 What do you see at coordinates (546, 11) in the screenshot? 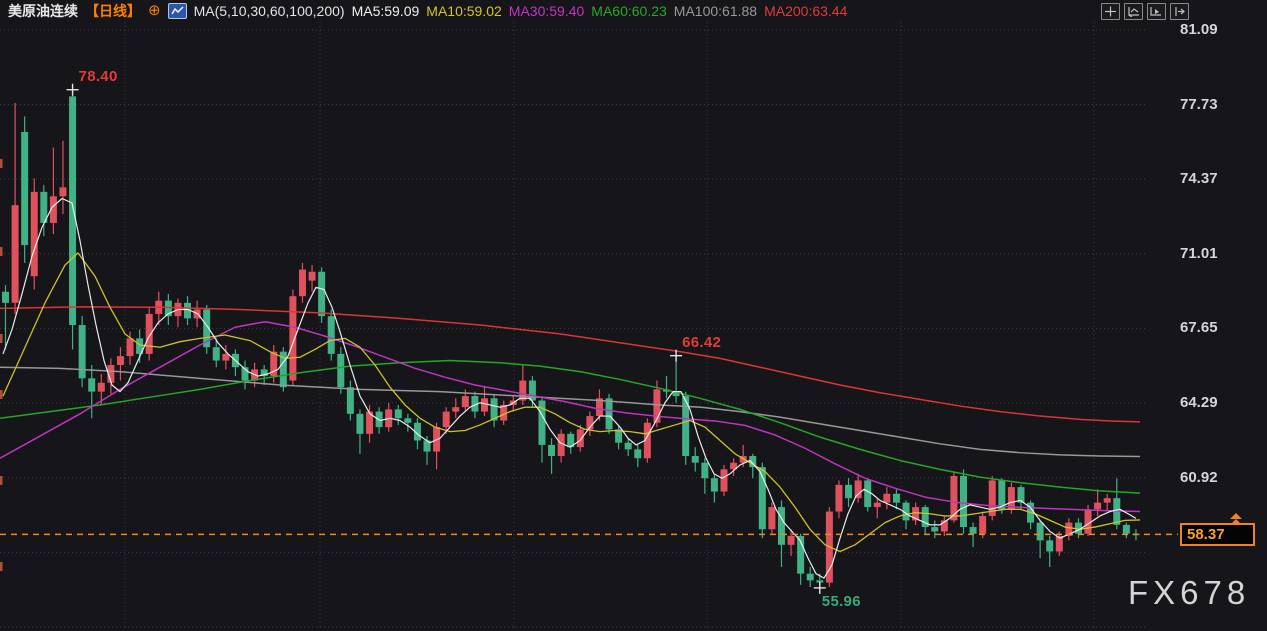
I see `ma30-value: MA30:59.40` at bounding box center [546, 11].